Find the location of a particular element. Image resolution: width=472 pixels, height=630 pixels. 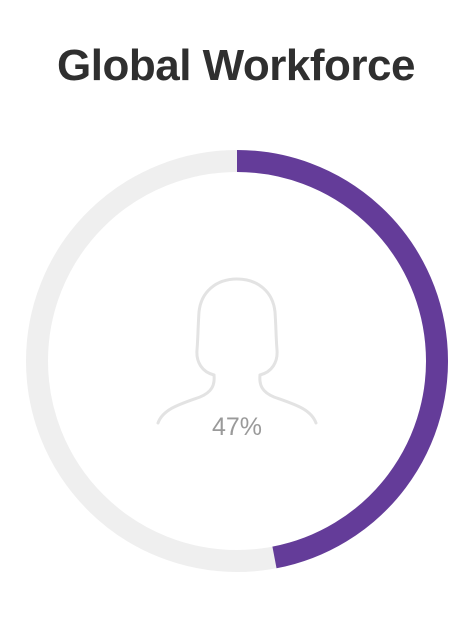

woman-silhouette-icon is located at coordinates (237, 351).